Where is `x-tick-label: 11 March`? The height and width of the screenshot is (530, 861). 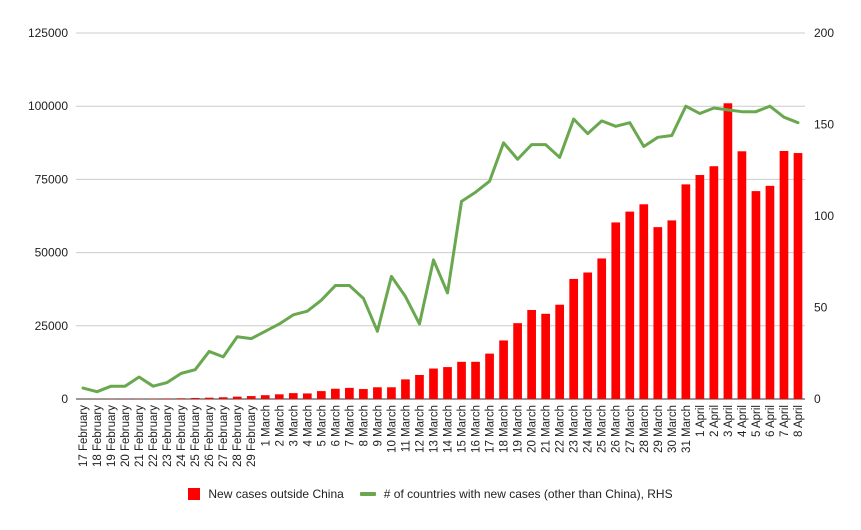 x-tick-label: 11 March is located at coordinates (406, 428).